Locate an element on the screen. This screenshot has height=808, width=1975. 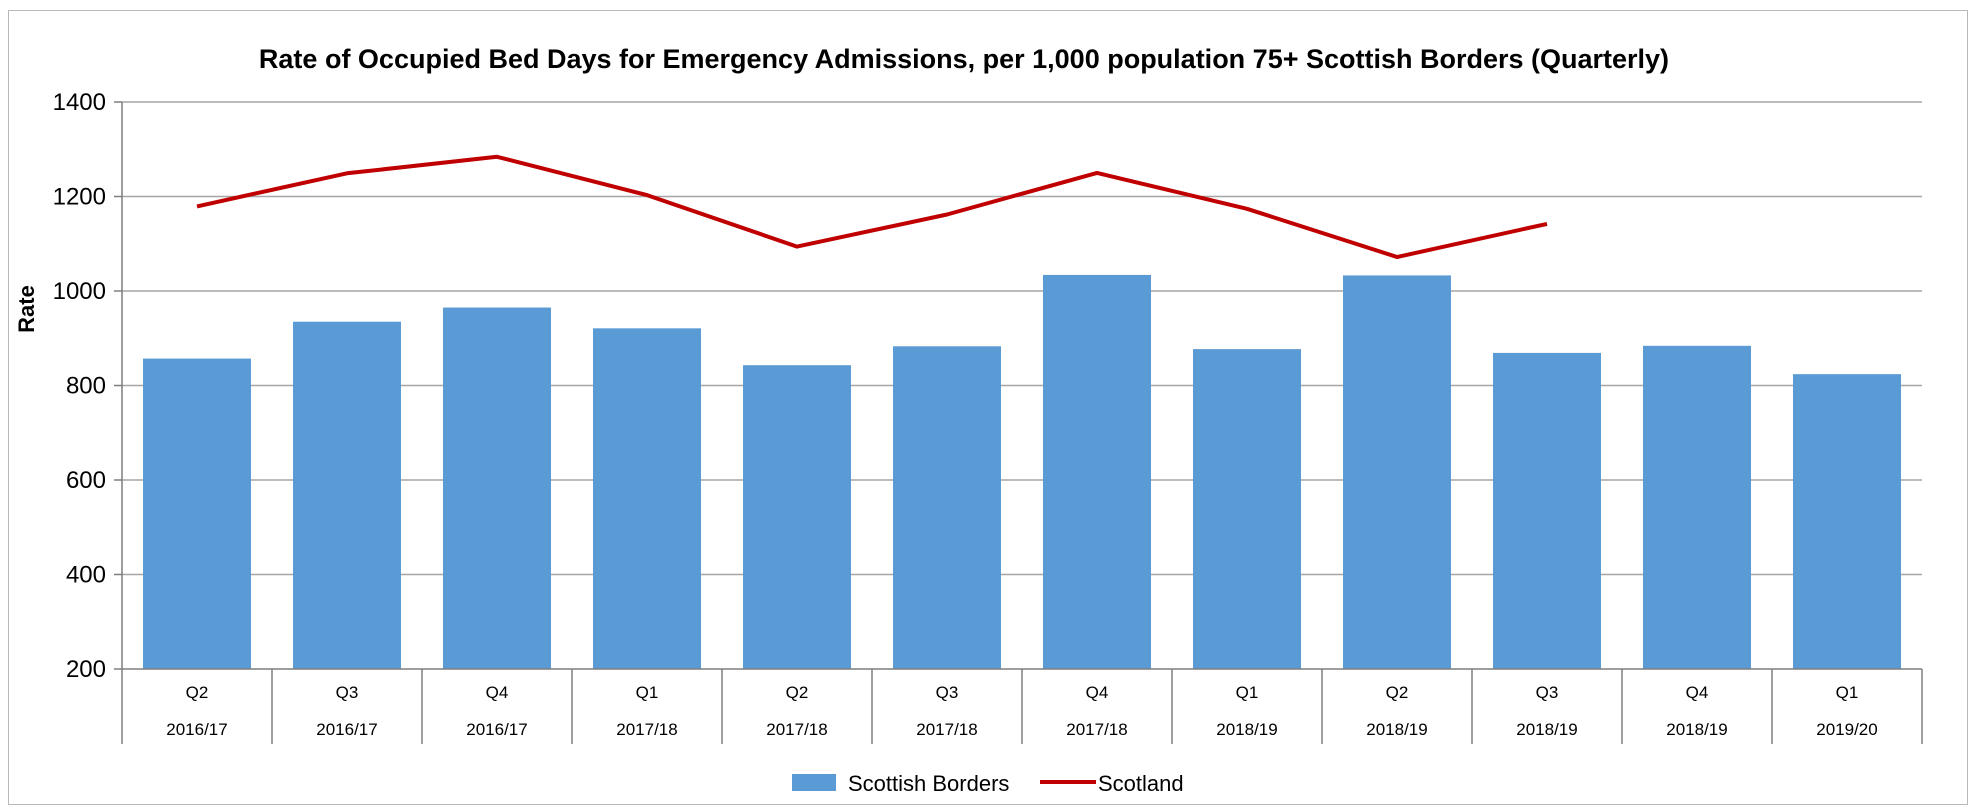
y-tick-label: 800 is located at coordinates (86, 386).